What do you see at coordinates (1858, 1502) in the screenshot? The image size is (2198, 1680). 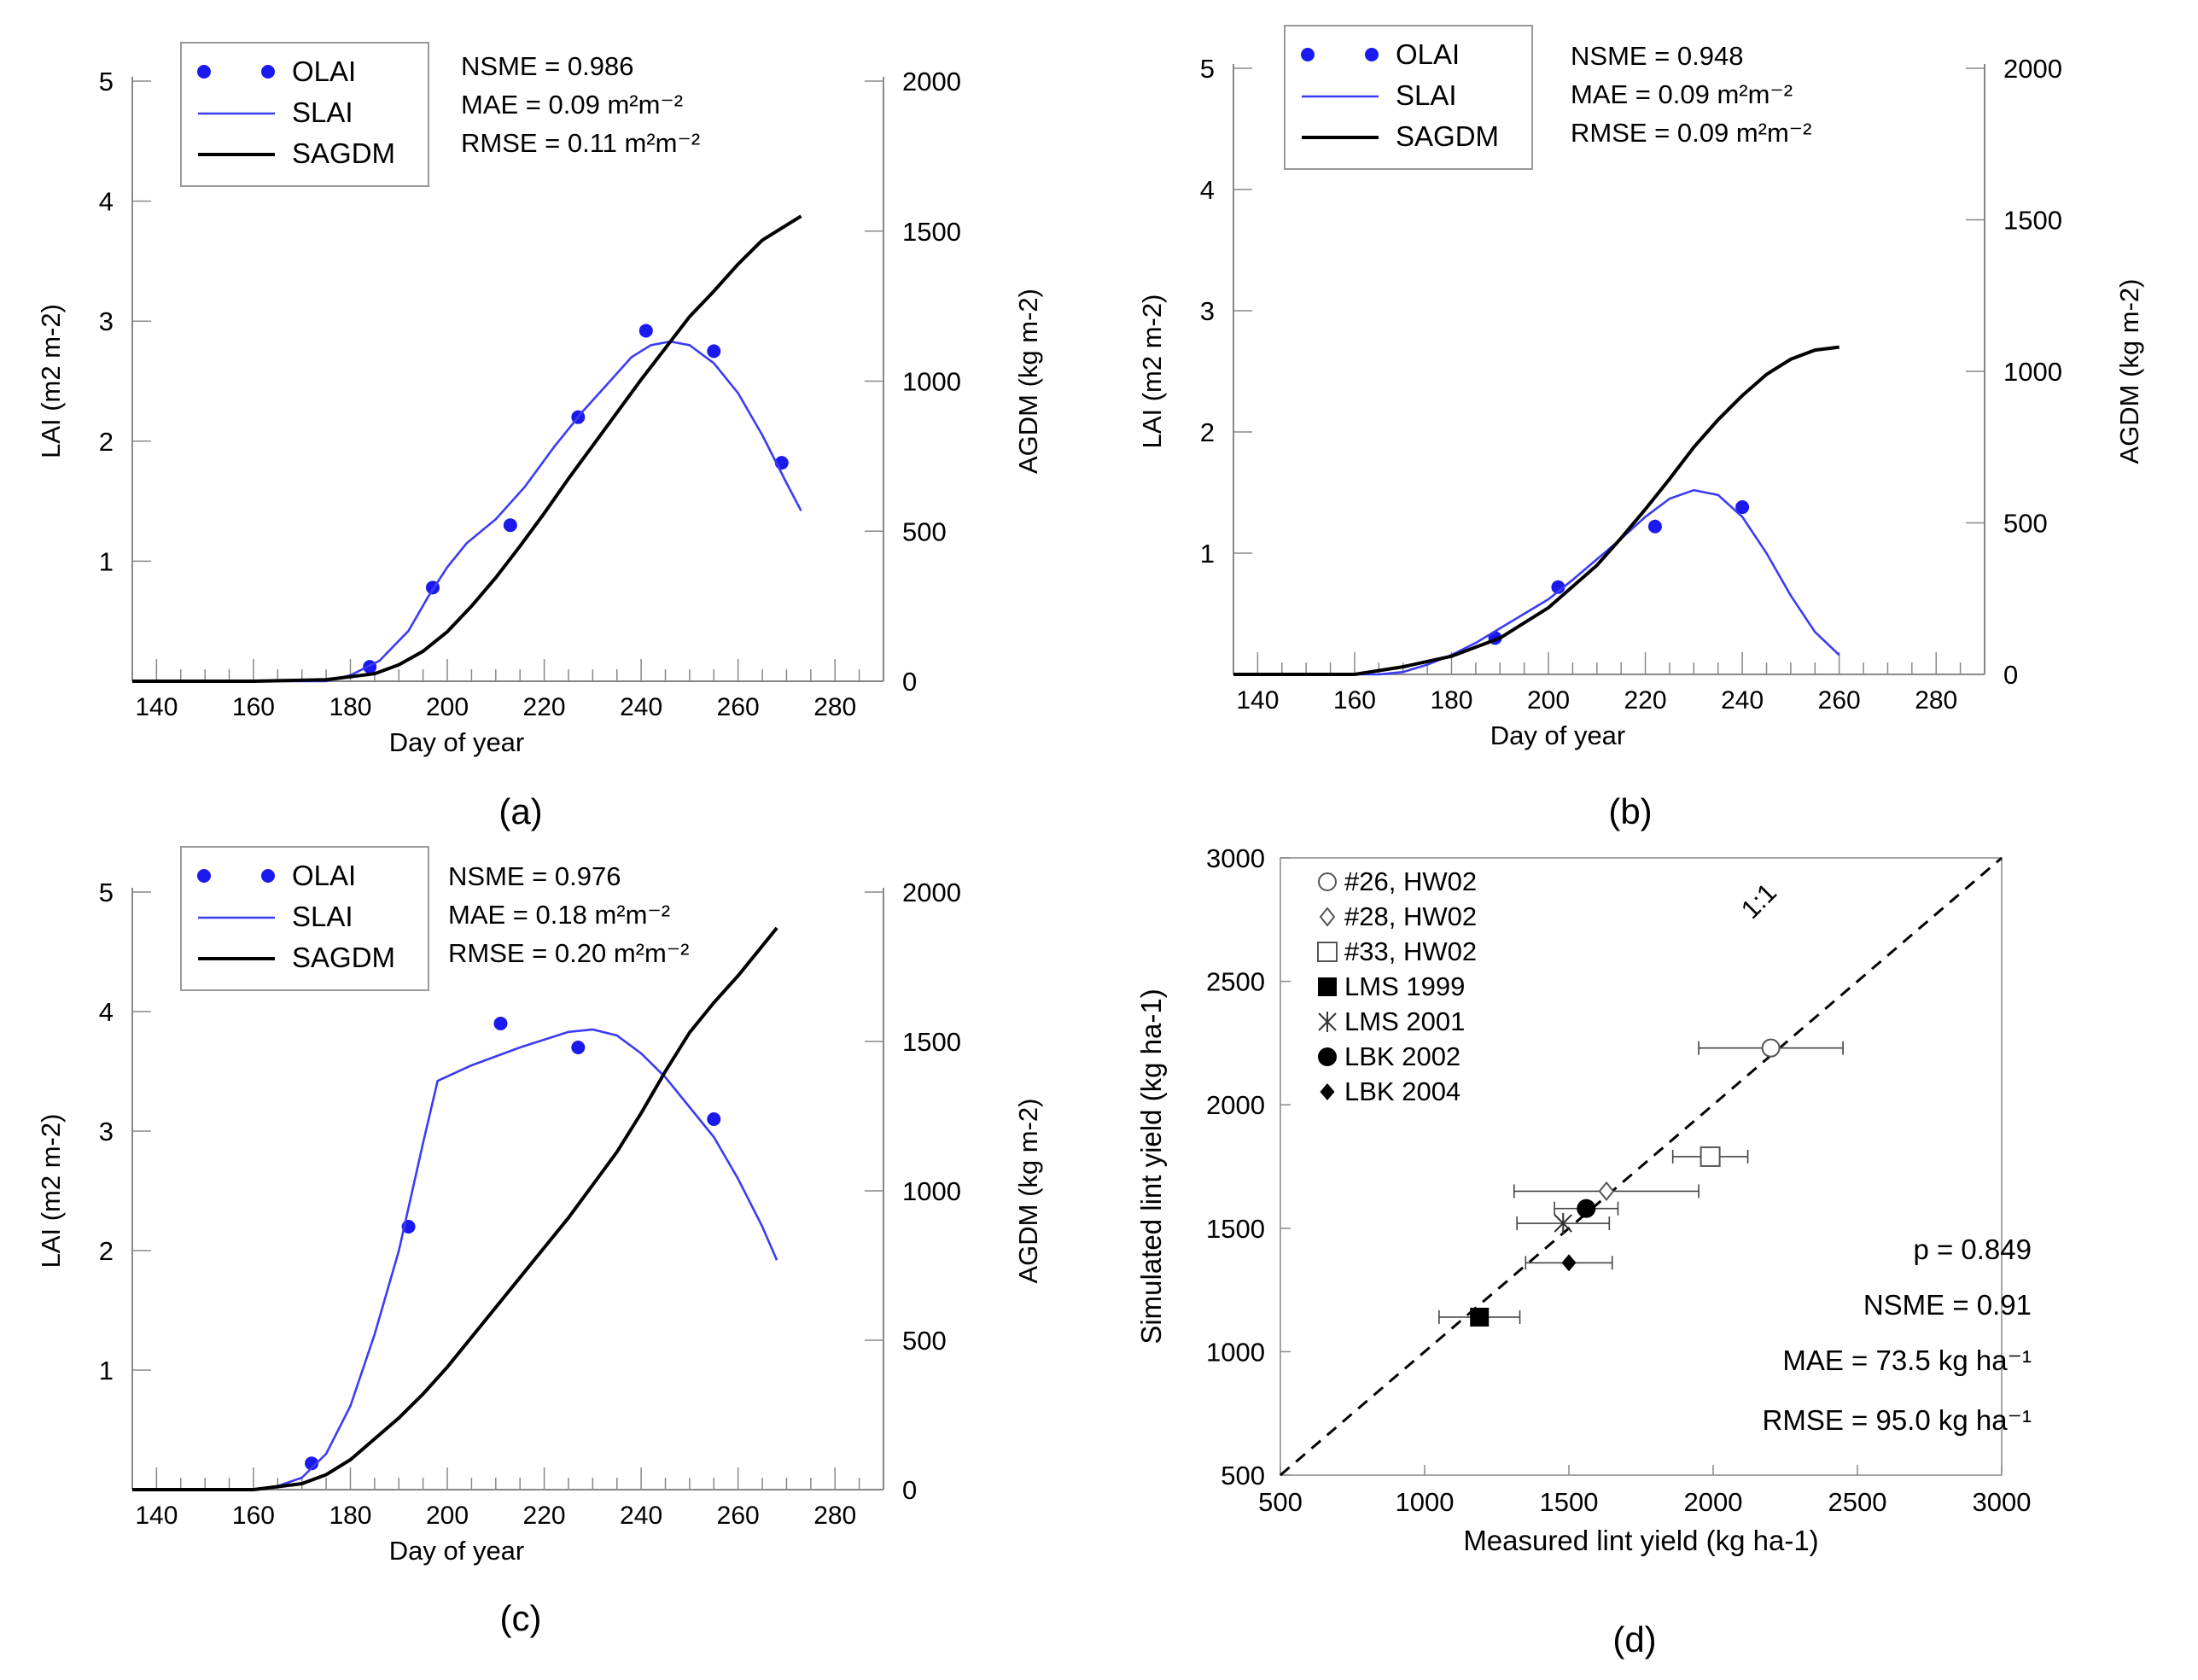 I see `x-tick-label: 2500` at bounding box center [1858, 1502].